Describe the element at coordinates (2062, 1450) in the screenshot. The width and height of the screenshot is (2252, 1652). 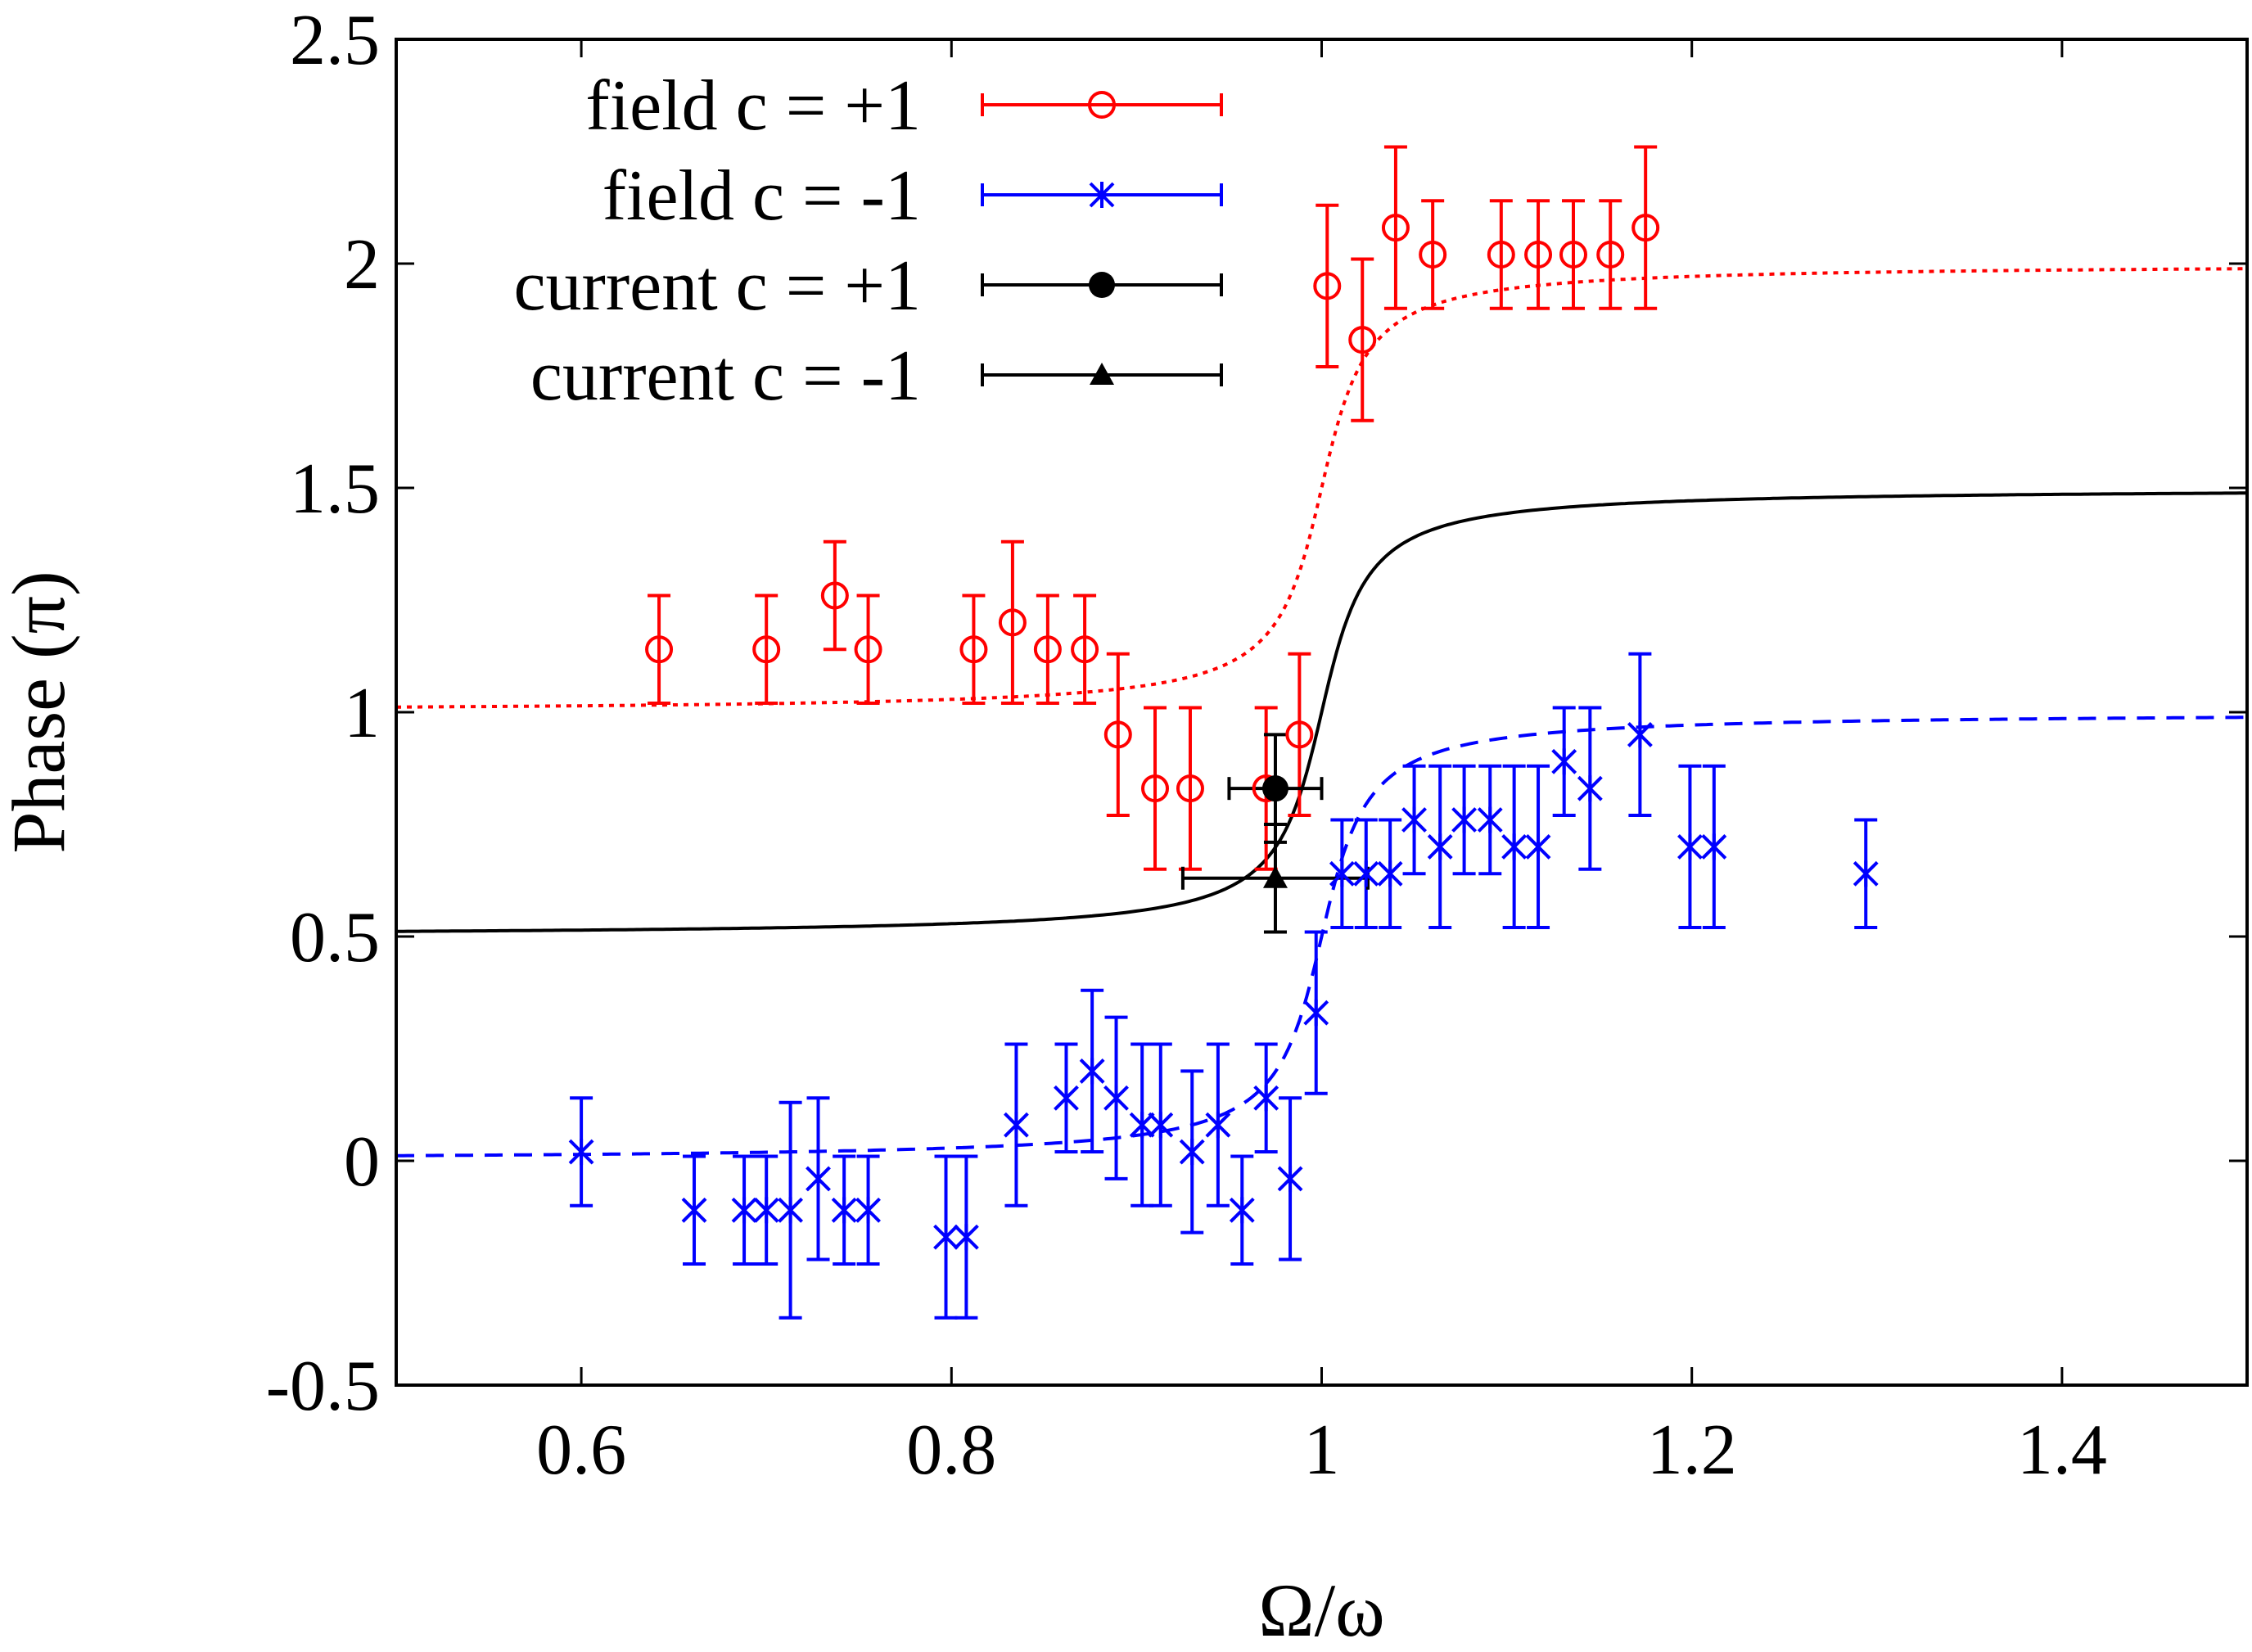
I see `x-tick-label: 1.4` at that location.